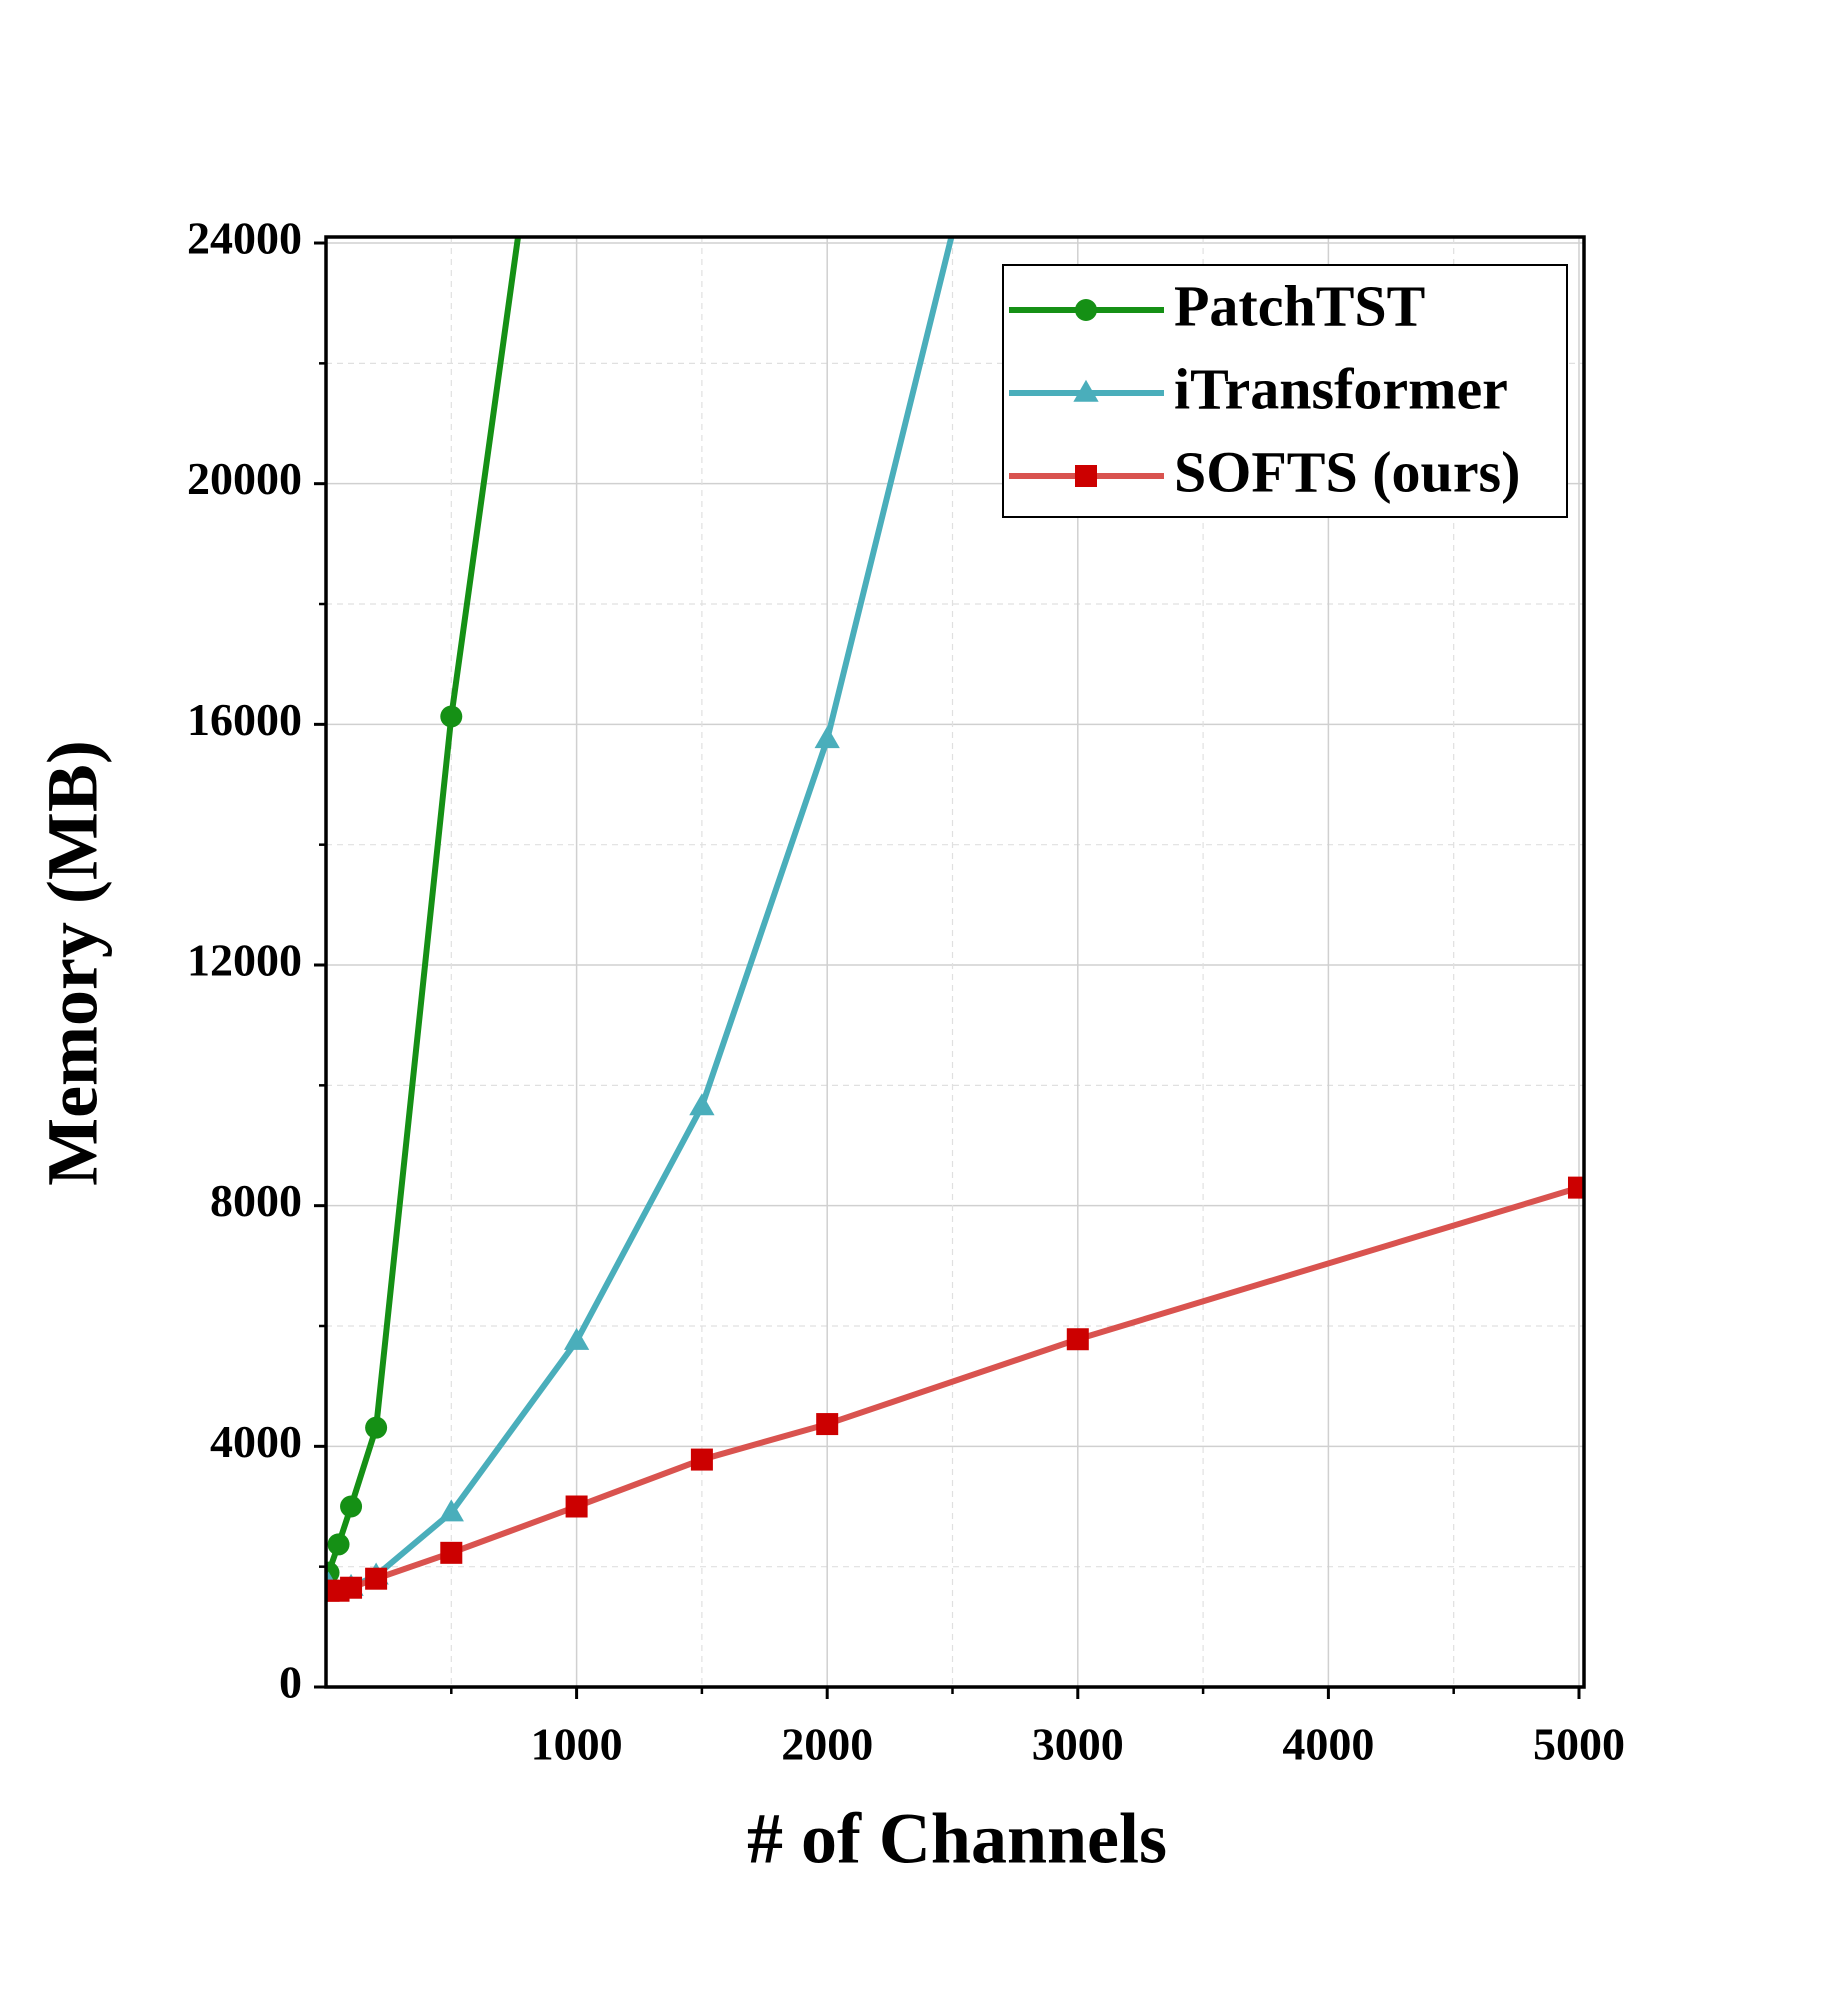 Image resolution: width=1828 pixels, height=2010 pixels. What do you see at coordinates (256, 1200) in the screenshot?
I see `y-tick-label: 8000` at bounding box center [256, 1200].